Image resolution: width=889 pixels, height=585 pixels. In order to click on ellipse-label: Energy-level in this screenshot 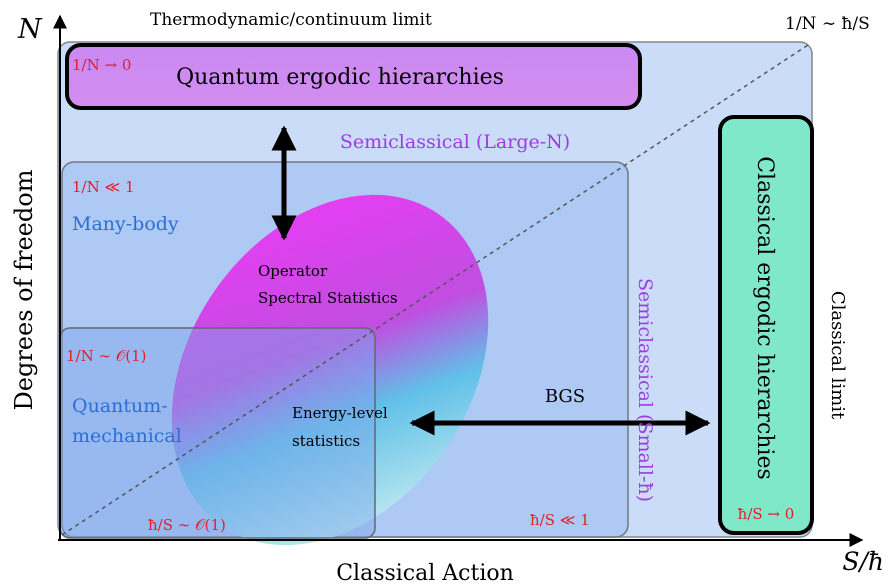, I will do `click(340, 413)`.